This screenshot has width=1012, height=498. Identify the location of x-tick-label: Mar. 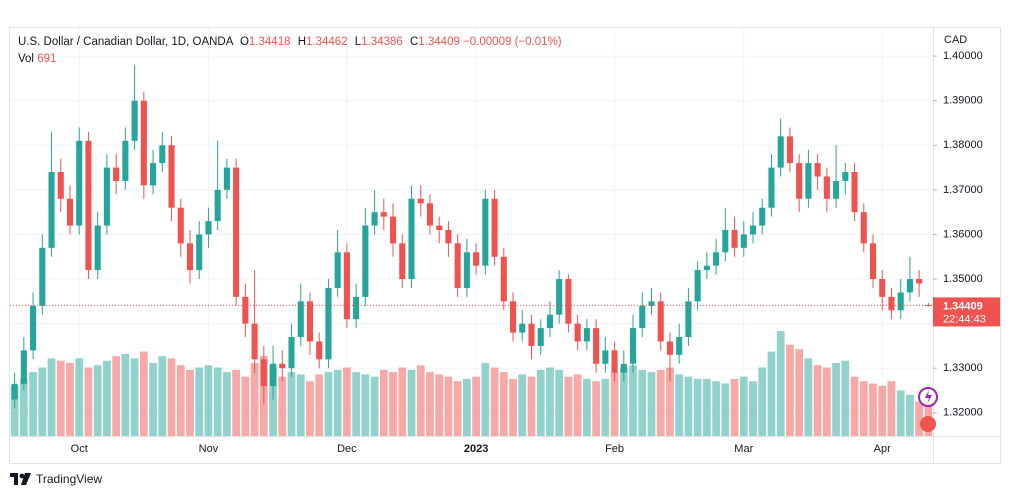
(743, 449).